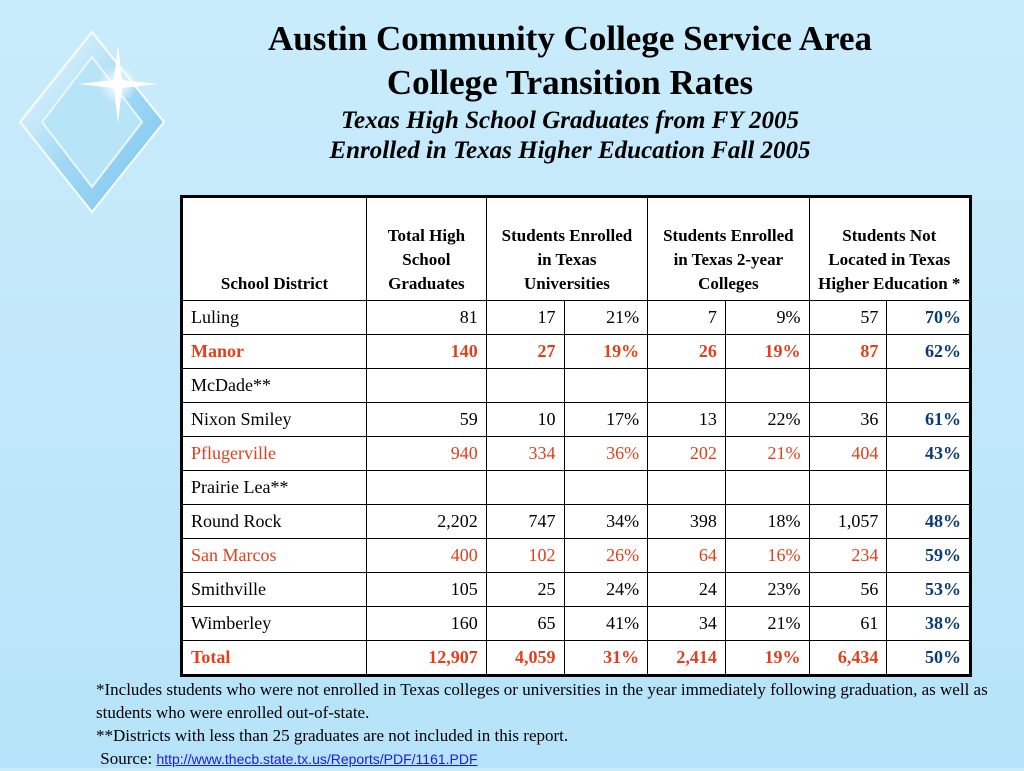 This screenshot has width=1024, height=771. I want to click on university-percent-cell: 19%, so click(606, 351).